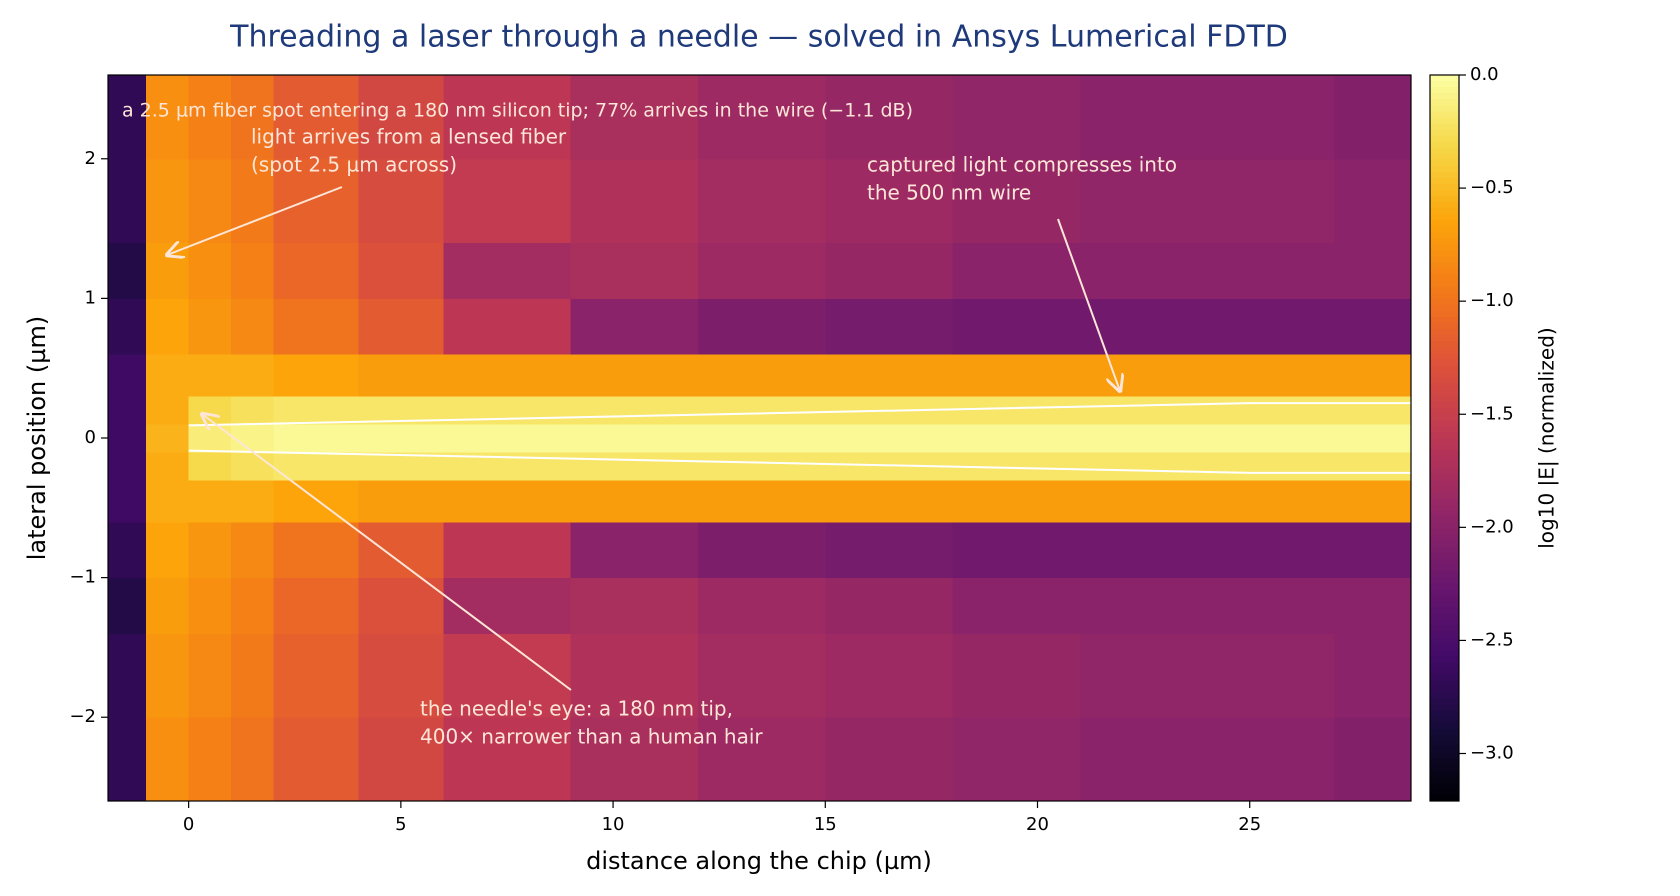 This screenshot has width=1680, height=896. What do you see at coordinates (1492, 300) in the screenshot?
I see `colorbar-tick-label: −1.0` at bounding box center [1492, 300].